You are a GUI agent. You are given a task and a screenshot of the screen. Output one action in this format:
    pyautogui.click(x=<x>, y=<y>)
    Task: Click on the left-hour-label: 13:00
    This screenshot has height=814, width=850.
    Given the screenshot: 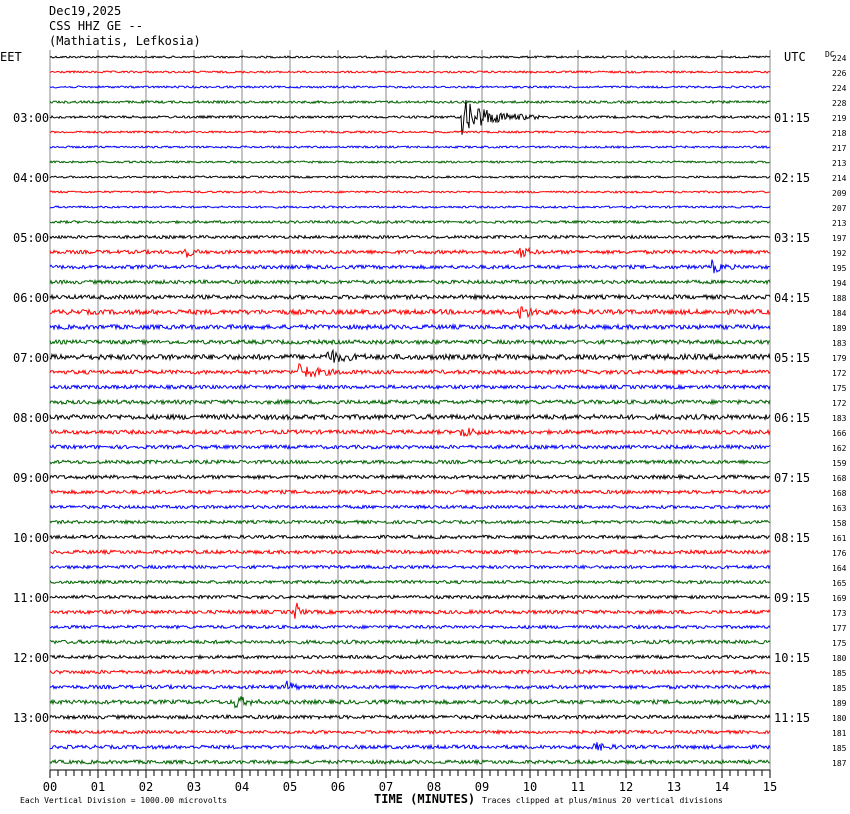 What is the action you would take?
    pyautogui.click(x=31, y=718)
    